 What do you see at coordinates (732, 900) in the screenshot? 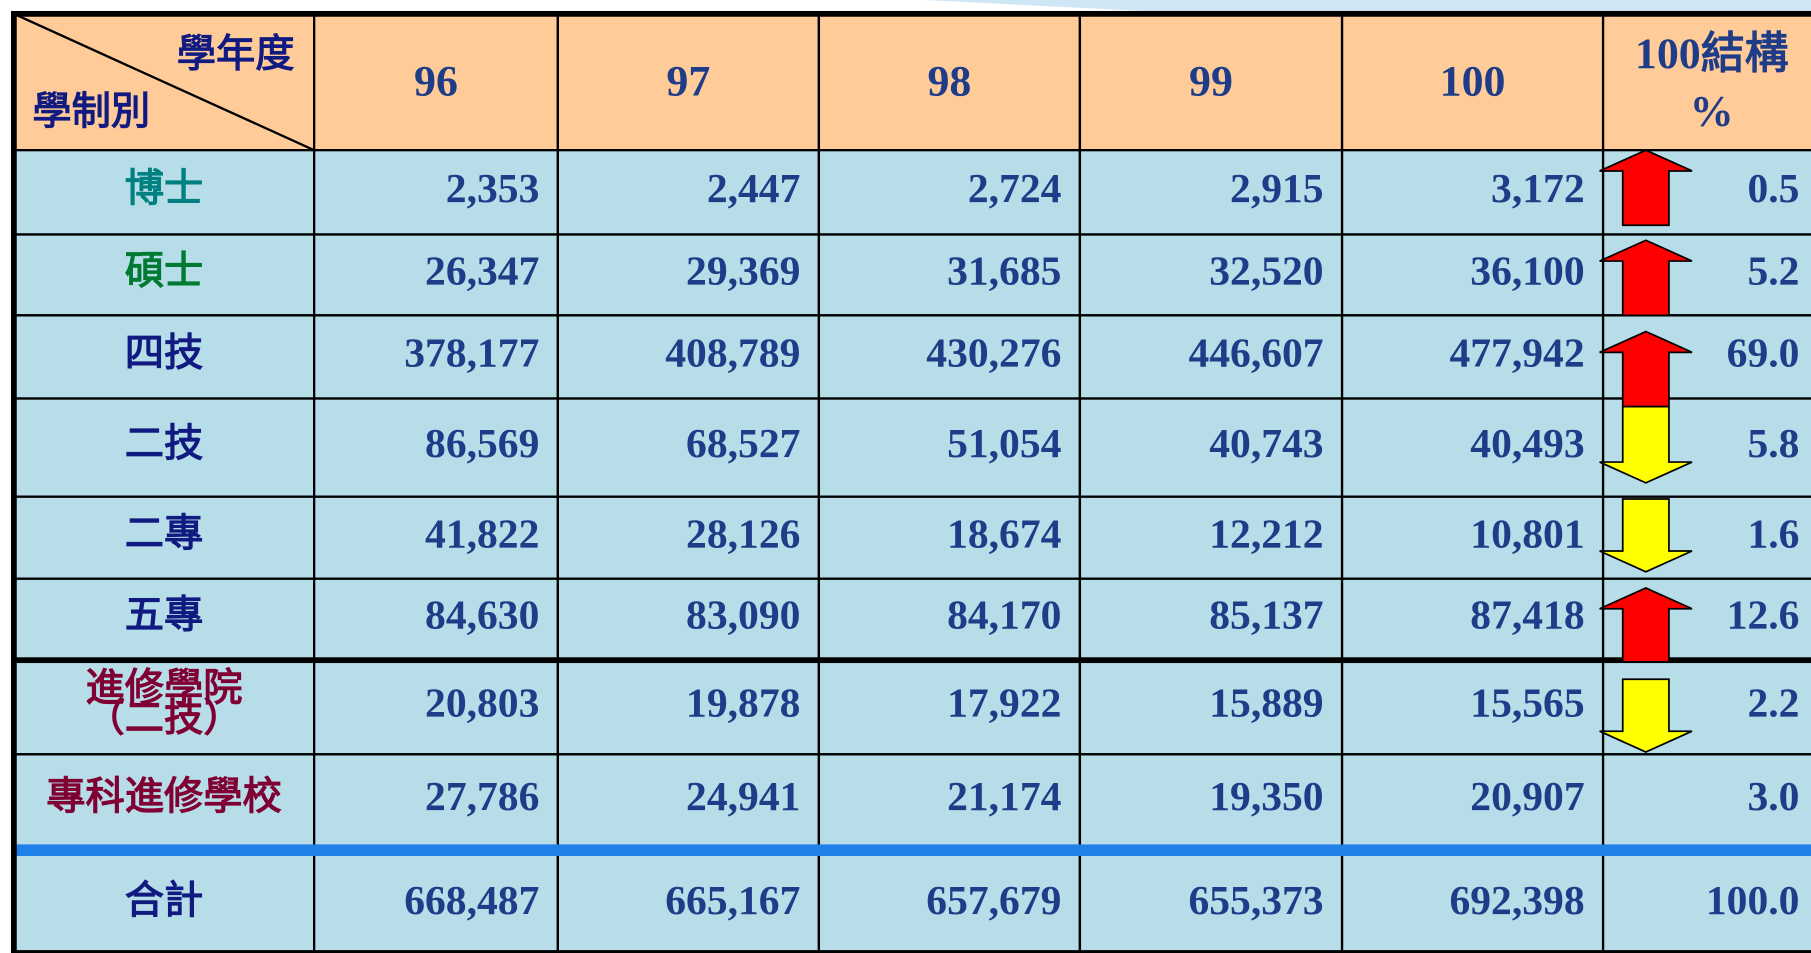
I see `value: 665,167` at bounding box center [732, 900].